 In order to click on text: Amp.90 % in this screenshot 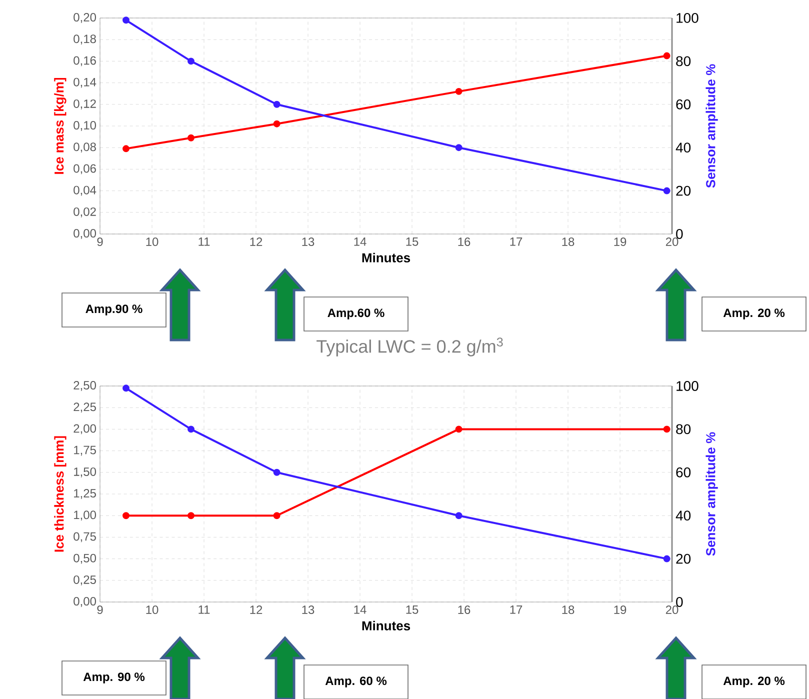, I will do `click(114, 310)`.